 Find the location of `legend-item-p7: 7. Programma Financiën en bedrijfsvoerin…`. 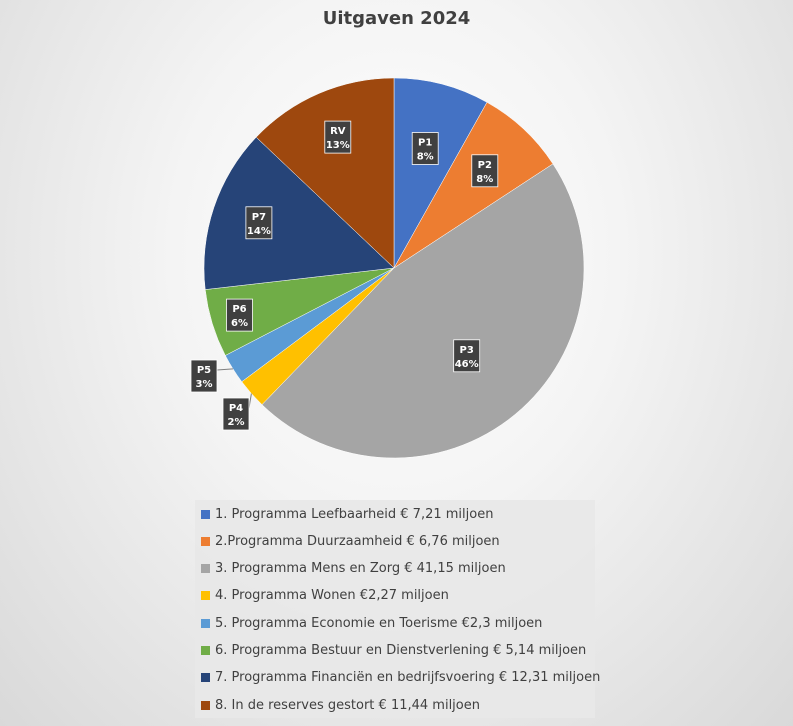

legend-item-p7: 7. Programma Financiën en bedrijfsvoerin… is located at coordinates (400, 678).